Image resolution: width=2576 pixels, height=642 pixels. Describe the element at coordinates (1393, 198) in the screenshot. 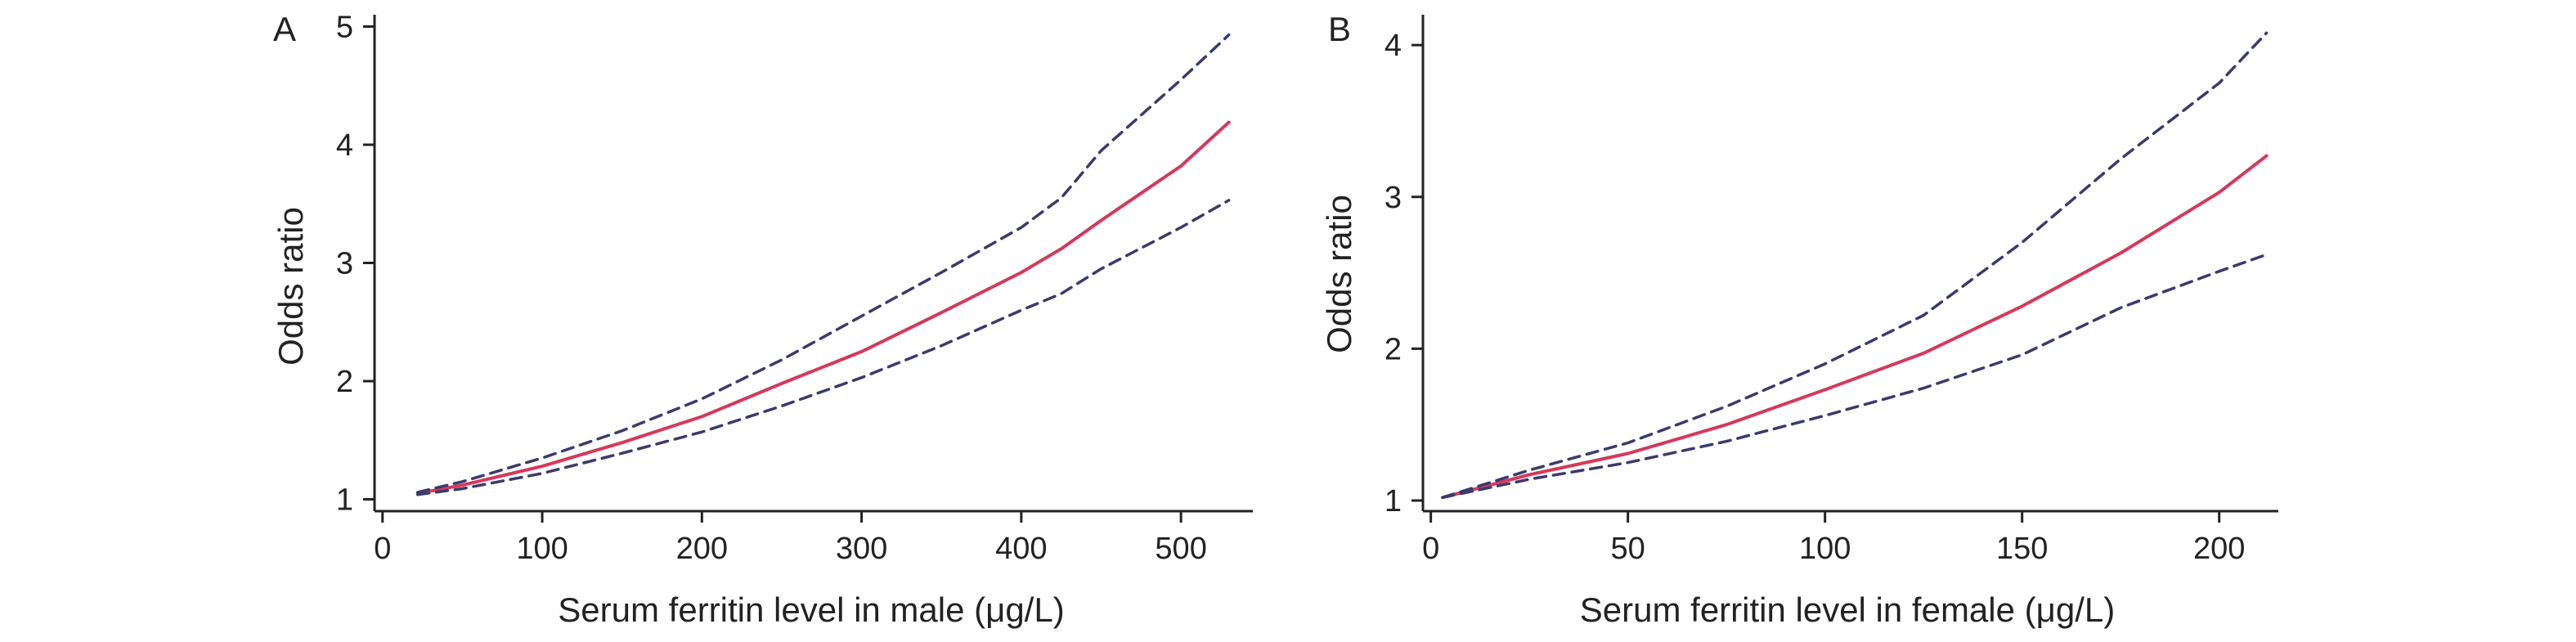

I see `panel-b-y-tick-label: 3` at that location.